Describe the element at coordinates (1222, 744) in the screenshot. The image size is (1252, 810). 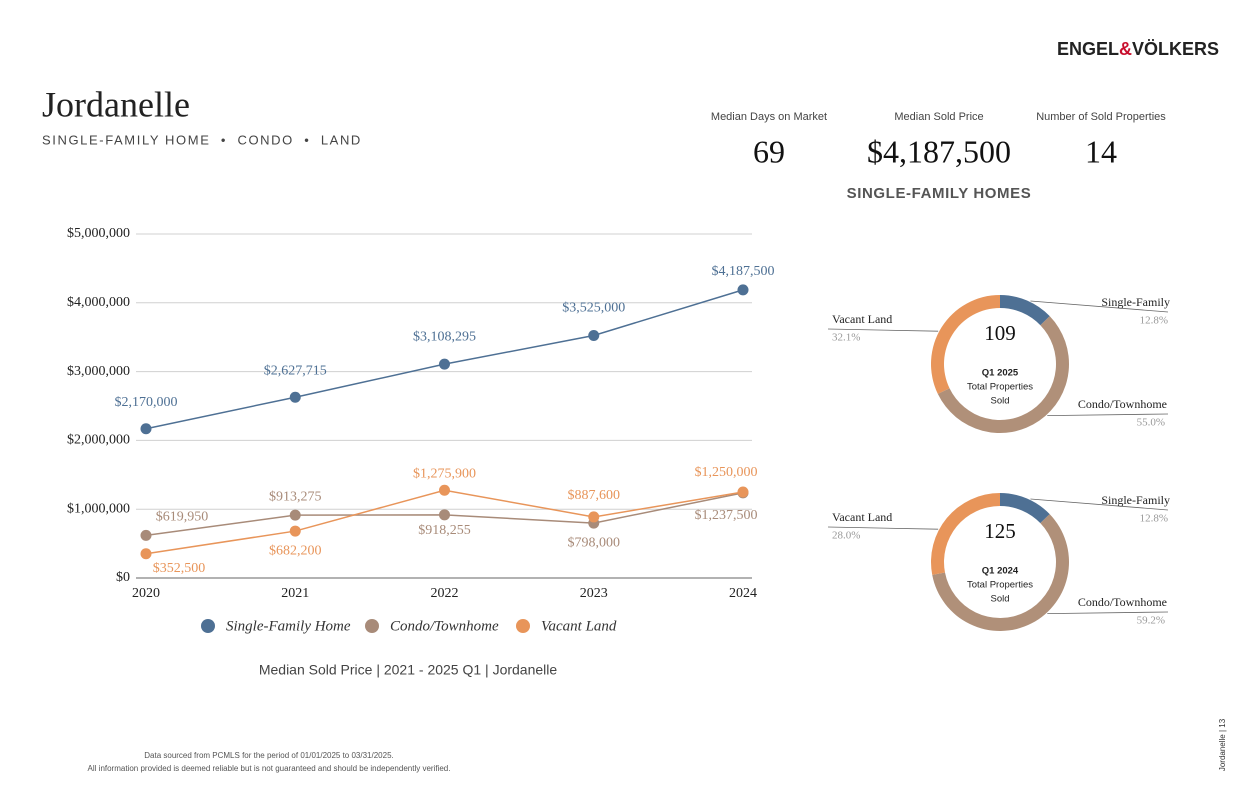
I see `page-label: Jordanelle | 13` at that location.